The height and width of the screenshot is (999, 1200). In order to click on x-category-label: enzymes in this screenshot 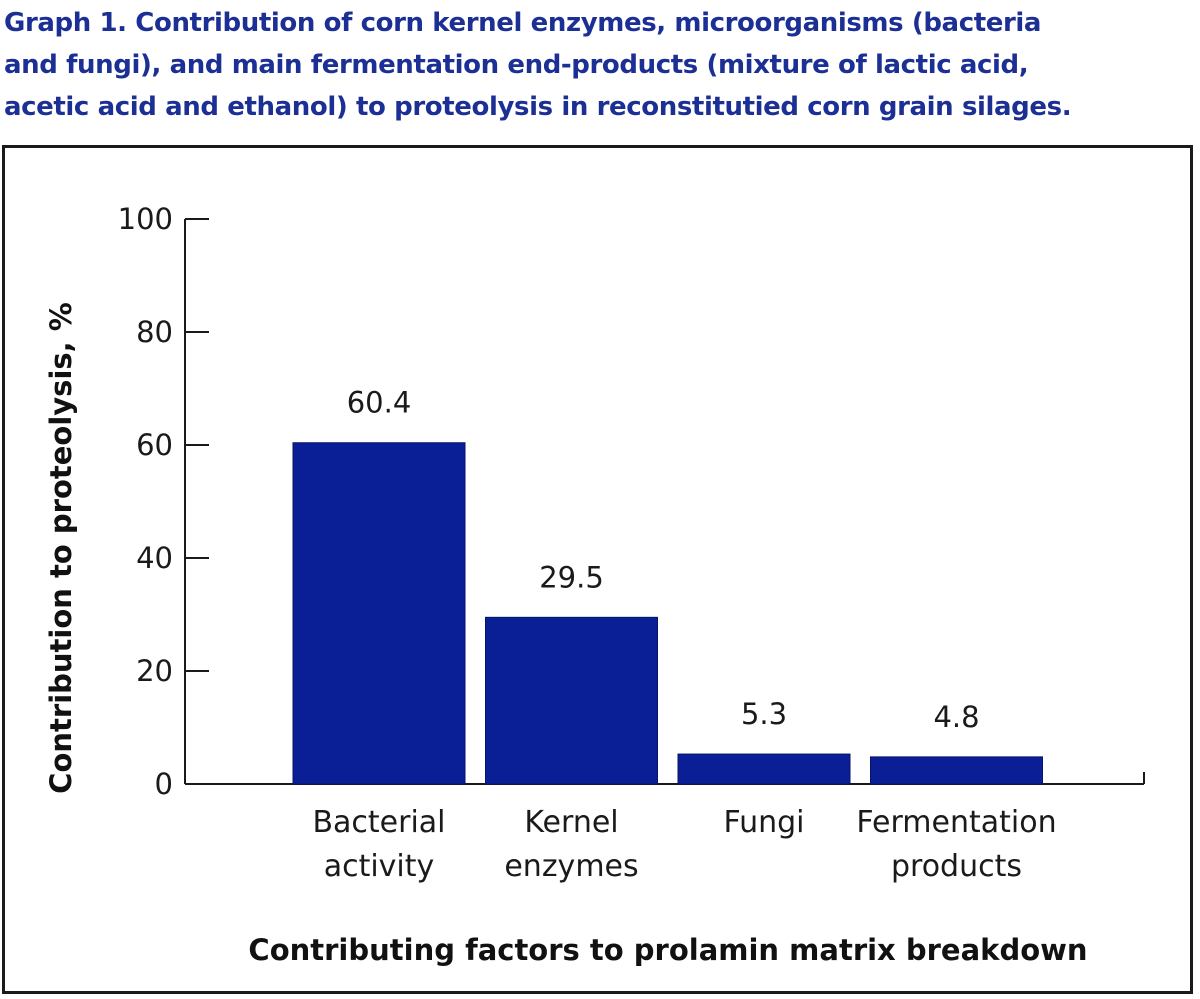, I will do `click(571, 866)`.